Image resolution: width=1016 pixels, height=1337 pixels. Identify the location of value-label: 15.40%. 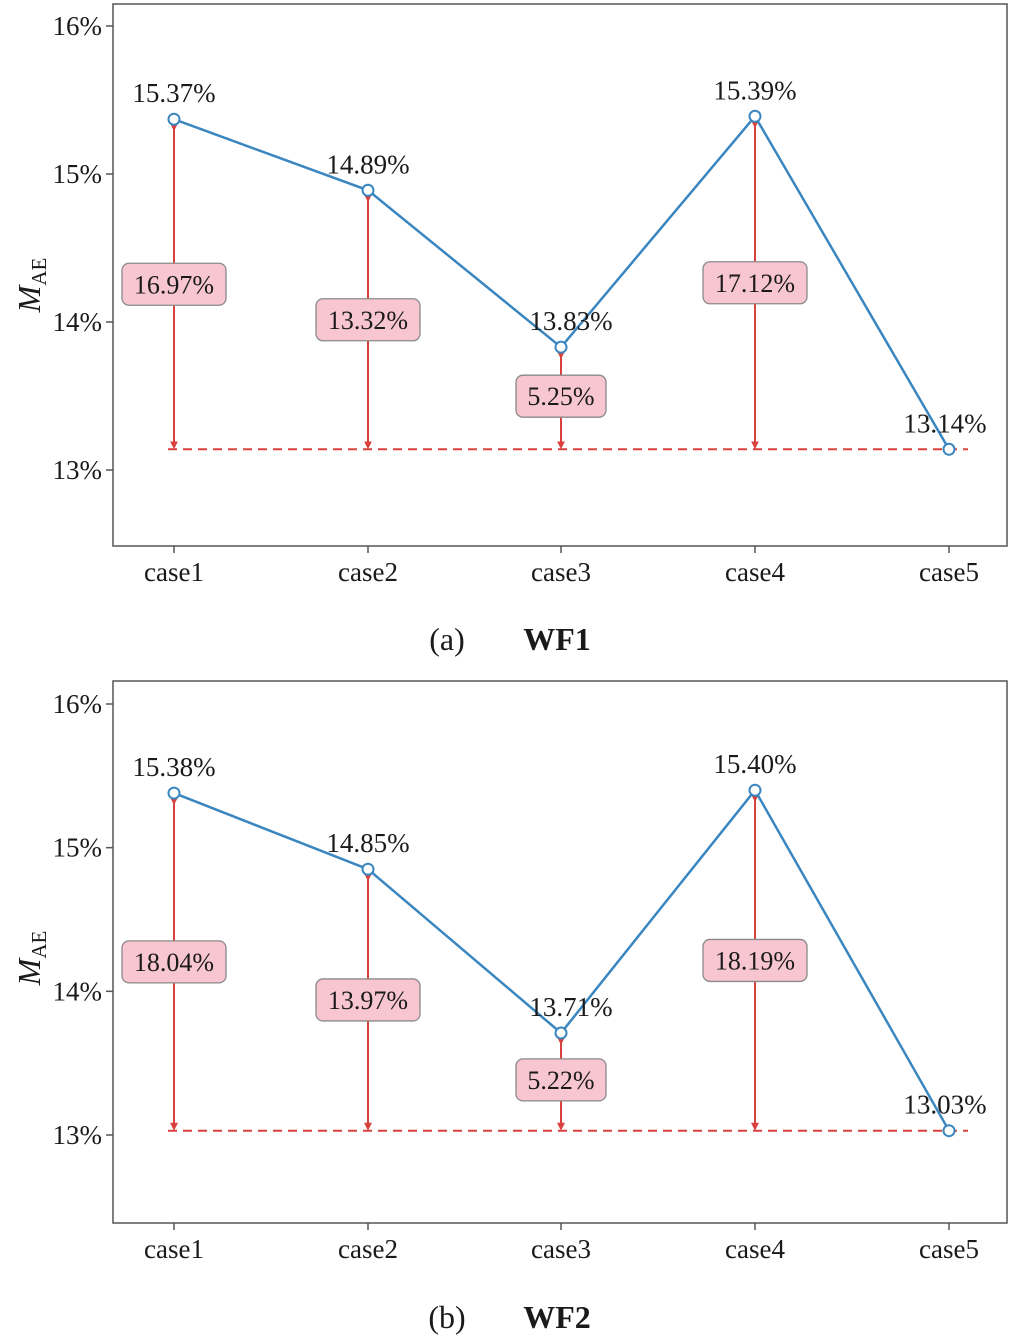
(754, 764).